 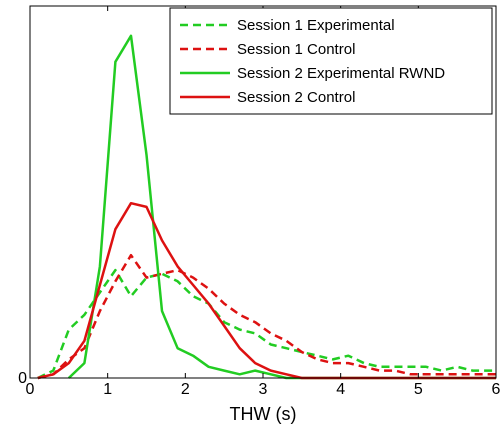 I want to click on x-tick-label: 6, so click(x=496, y=389).